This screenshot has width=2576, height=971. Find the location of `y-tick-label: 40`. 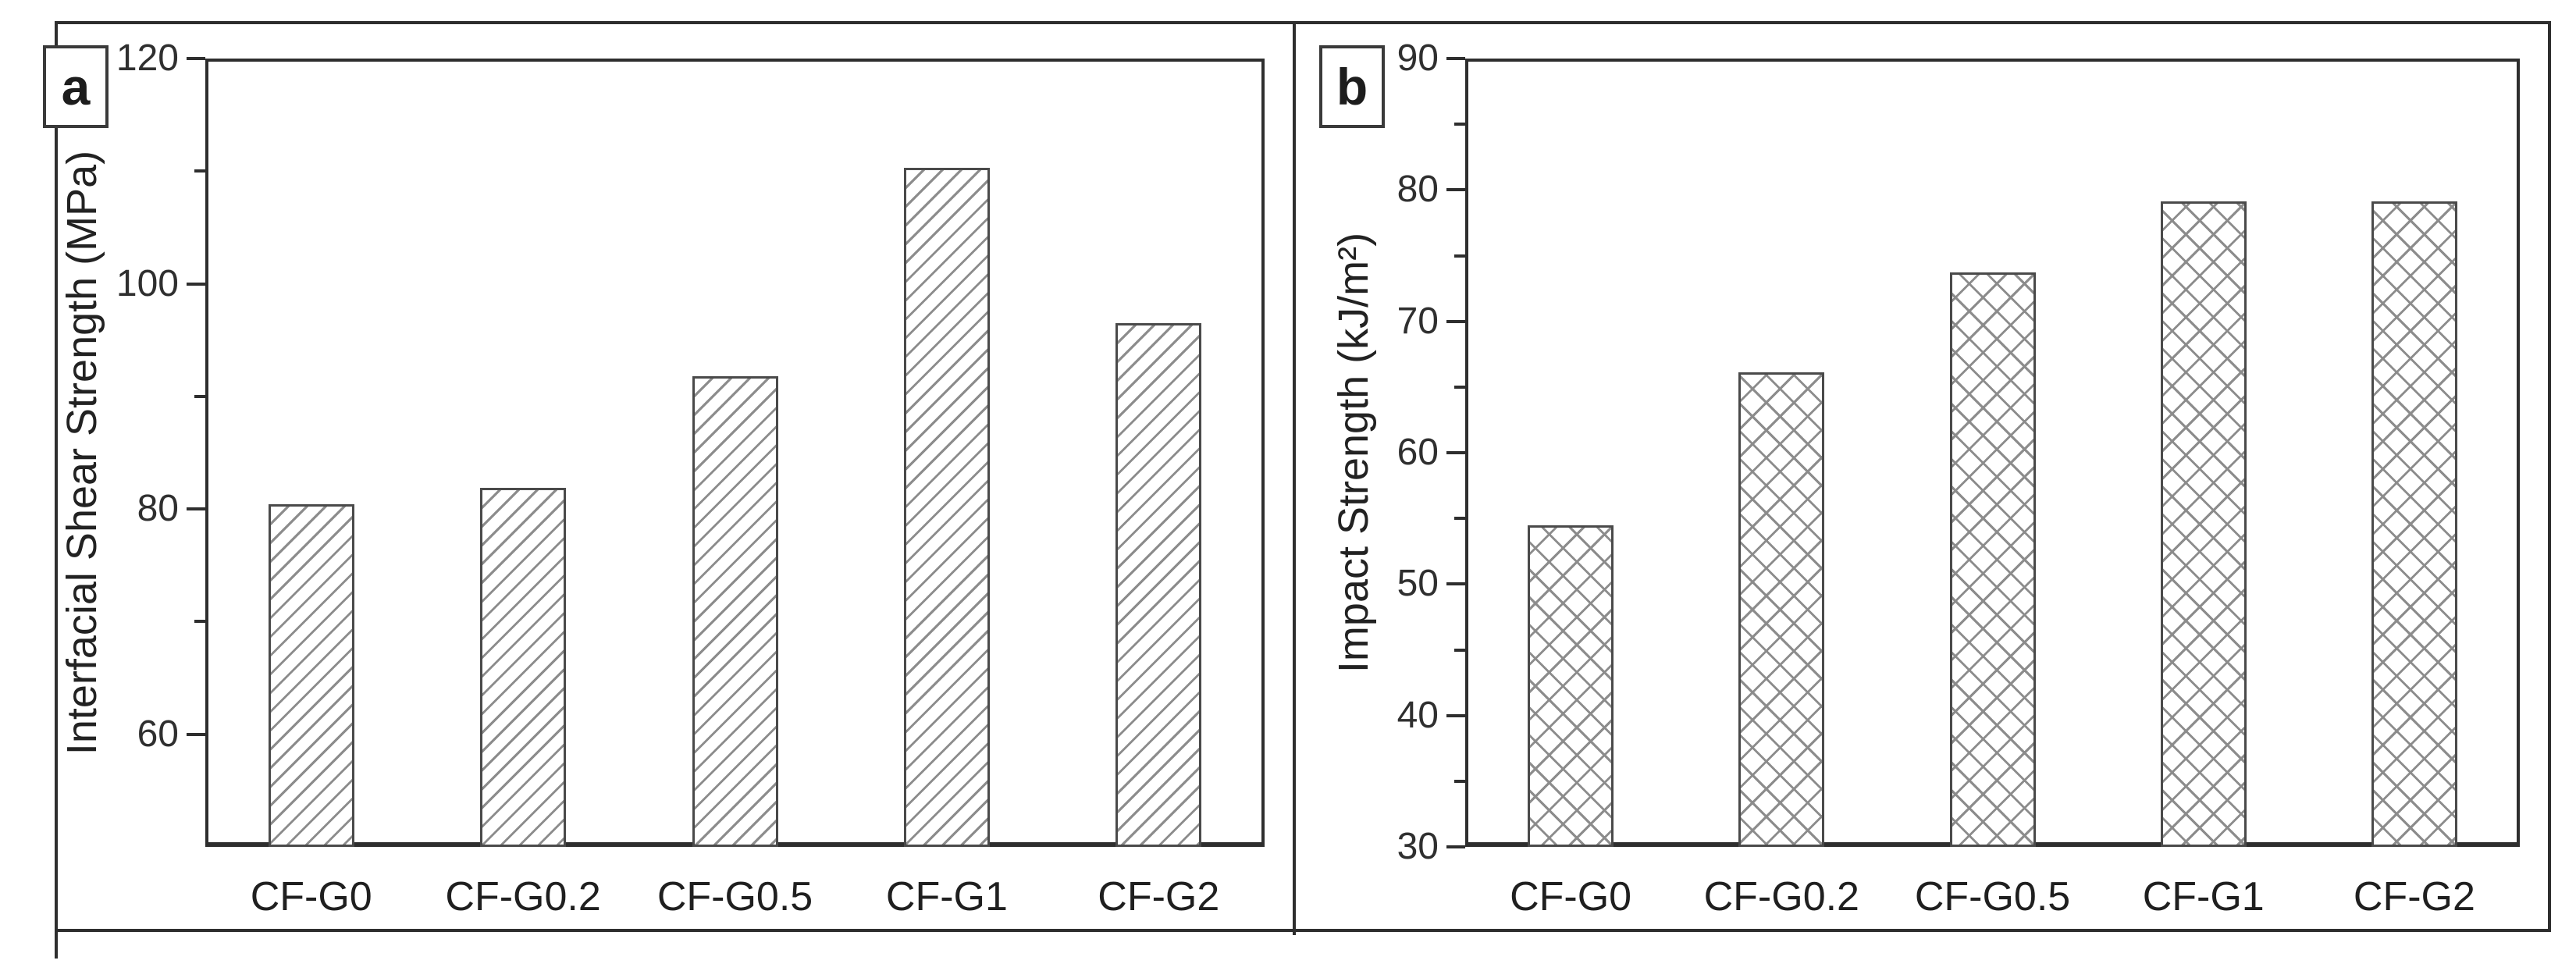

y-tick-label: 40 is located at coordinates (1418, 715).